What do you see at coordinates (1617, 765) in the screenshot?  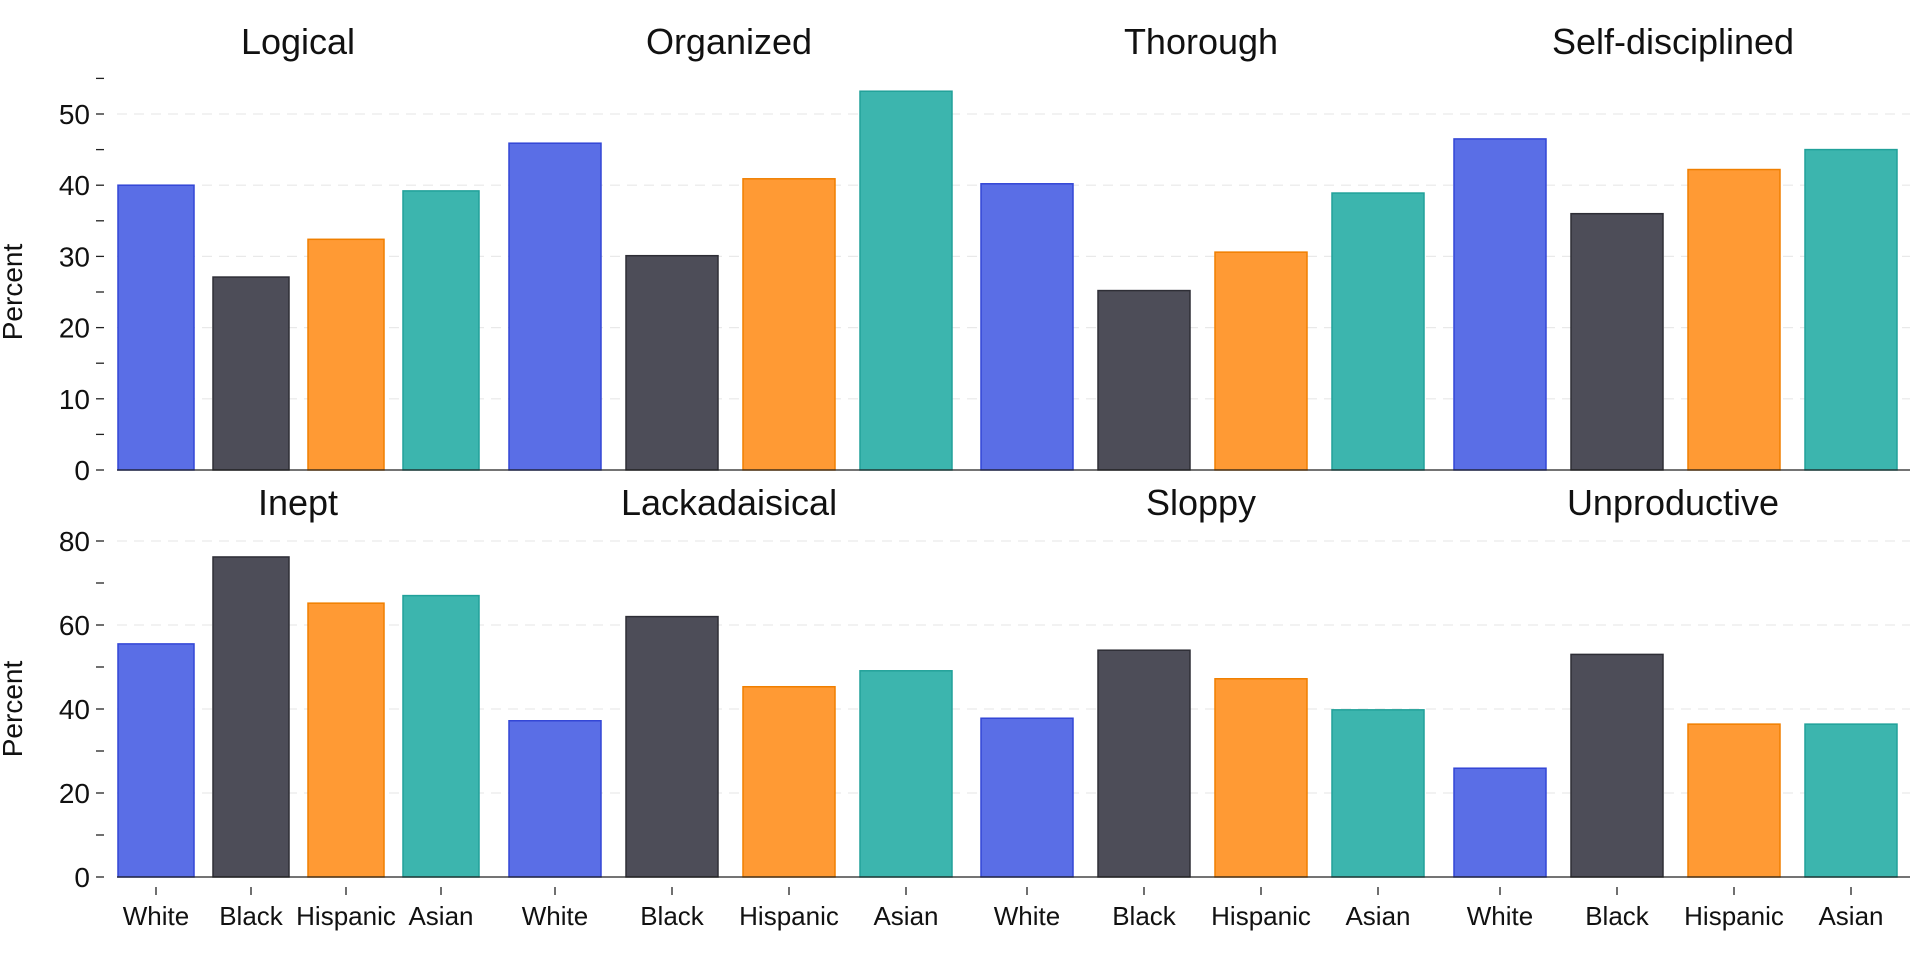 I see `bar-unproductive-black` at bounding box center [1617, 765].